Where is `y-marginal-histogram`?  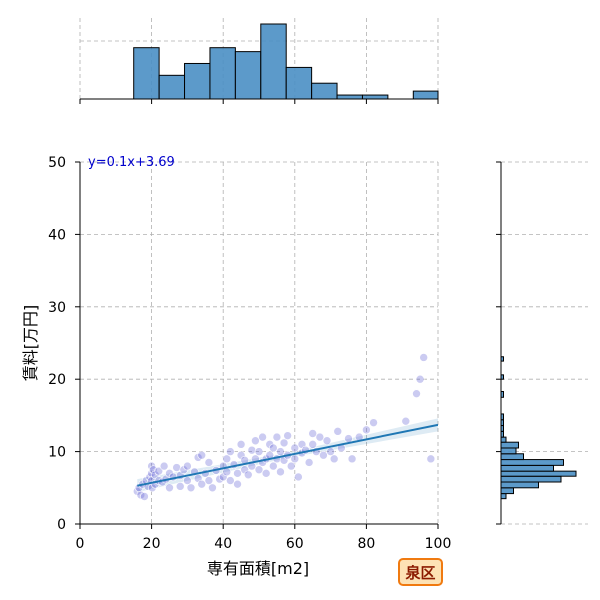
y-marginal-histogram is located at coordinates (542, 343).